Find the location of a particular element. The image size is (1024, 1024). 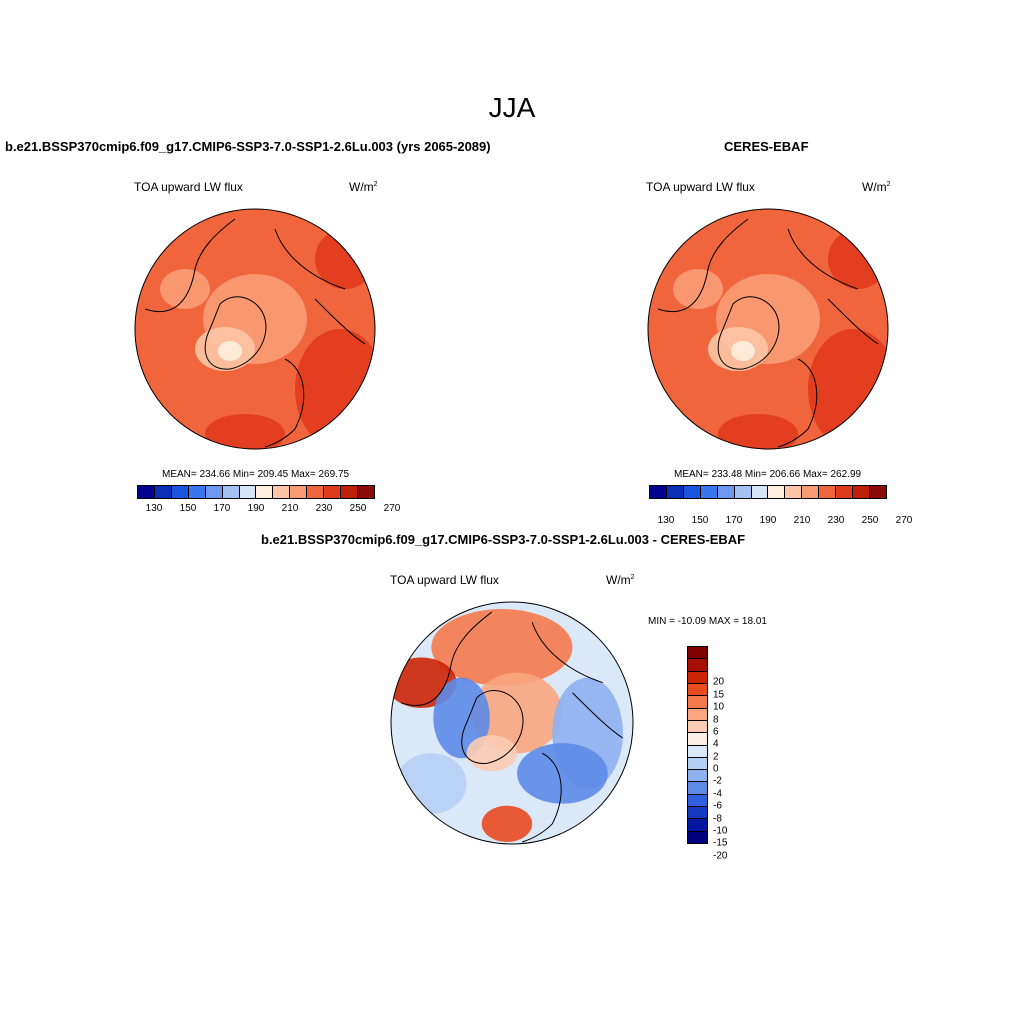

greenland-positive-region is located at coordinates (492, 753).